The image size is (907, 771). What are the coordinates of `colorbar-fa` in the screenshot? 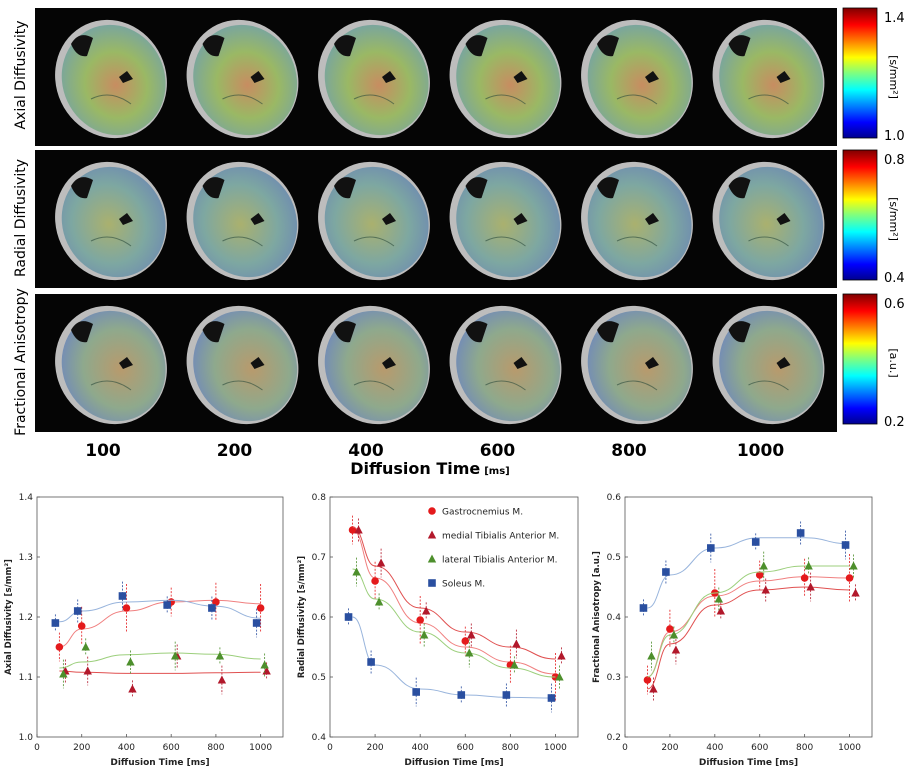 It's located at (860, 359).